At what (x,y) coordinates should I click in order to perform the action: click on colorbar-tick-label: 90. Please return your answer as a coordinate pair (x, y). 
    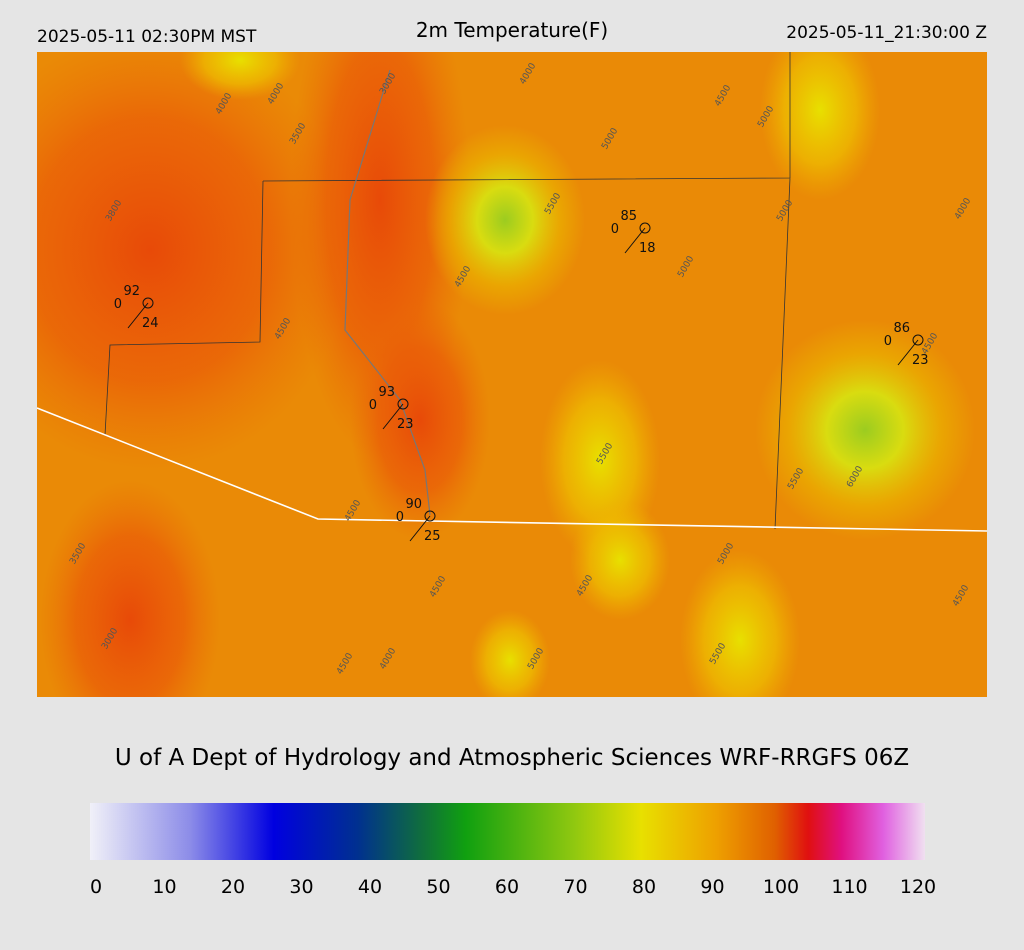
    Looking at the image, I should click on (712, 887).